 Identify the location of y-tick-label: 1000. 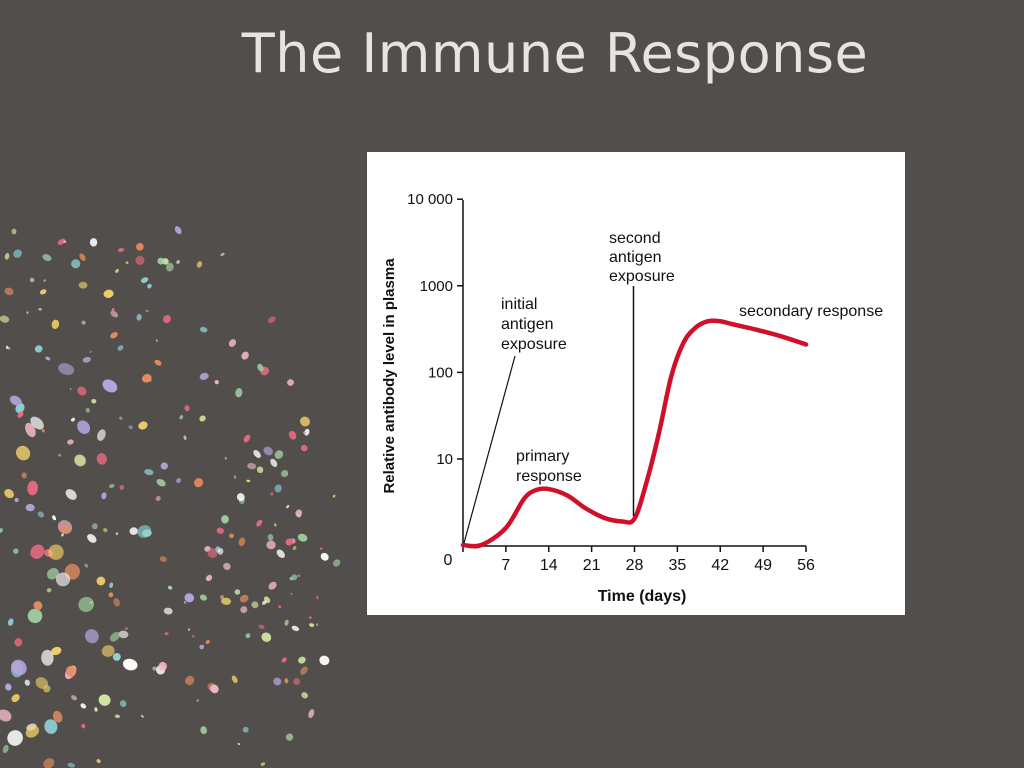
(436, 286).